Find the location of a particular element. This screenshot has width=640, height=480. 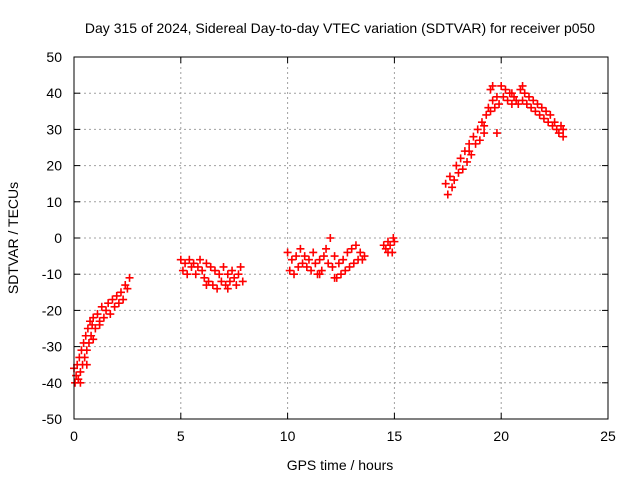

x-tick-label: 5 is located at coordinates (181, 436).